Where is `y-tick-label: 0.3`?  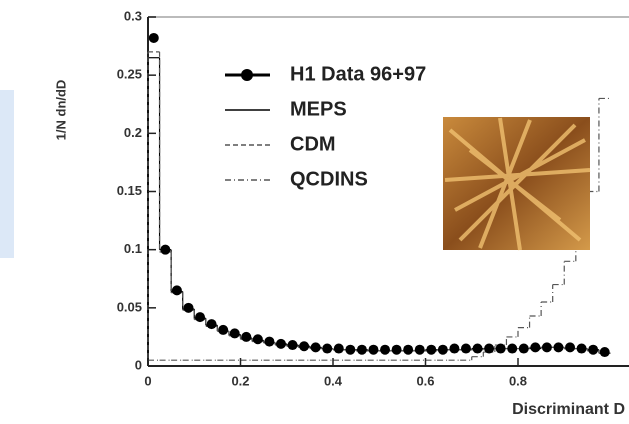
y-tick-label: 0.3 is located at coordinates (133, 15).